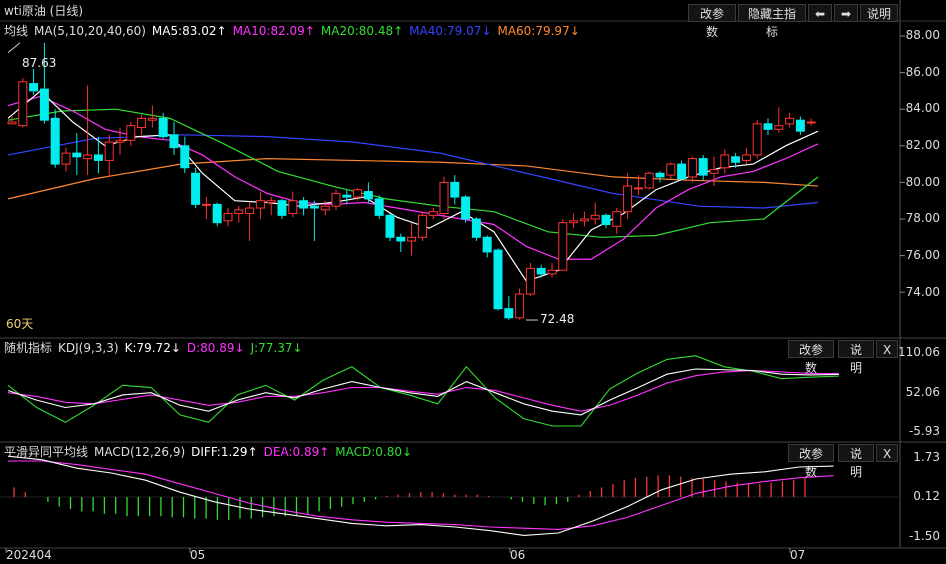 Image resolution: width=946 pixels, height=564 pixels. I want to click on ma60-value: MA60:79.97↓, so click(538, 31).